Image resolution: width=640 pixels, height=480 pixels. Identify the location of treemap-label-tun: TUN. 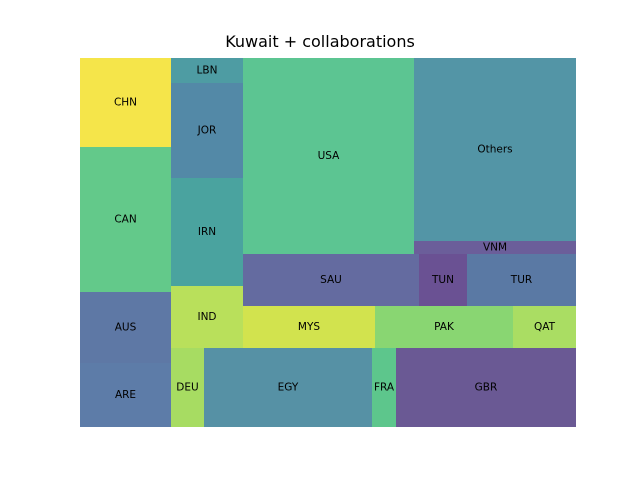
(442, 280).